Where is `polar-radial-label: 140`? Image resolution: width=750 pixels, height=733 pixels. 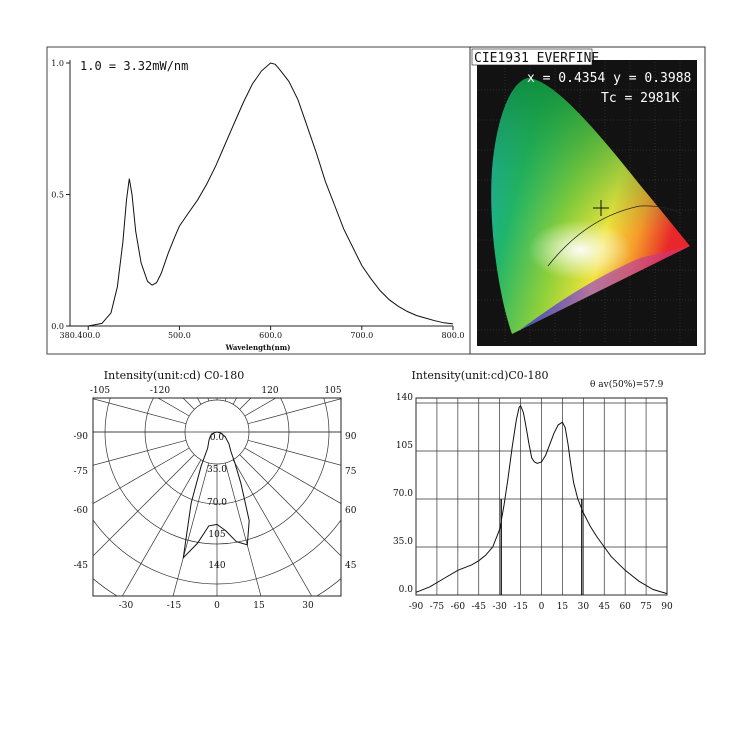
polar-radial-label: 140 is located at coordinates (216, 566).